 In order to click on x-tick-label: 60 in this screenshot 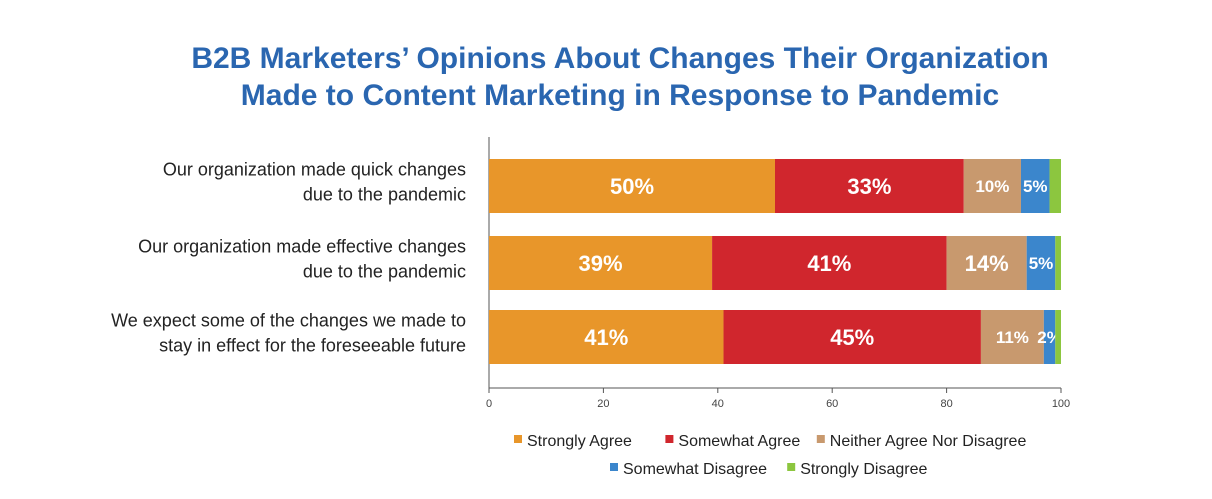, I will do `click(832, 404)`.